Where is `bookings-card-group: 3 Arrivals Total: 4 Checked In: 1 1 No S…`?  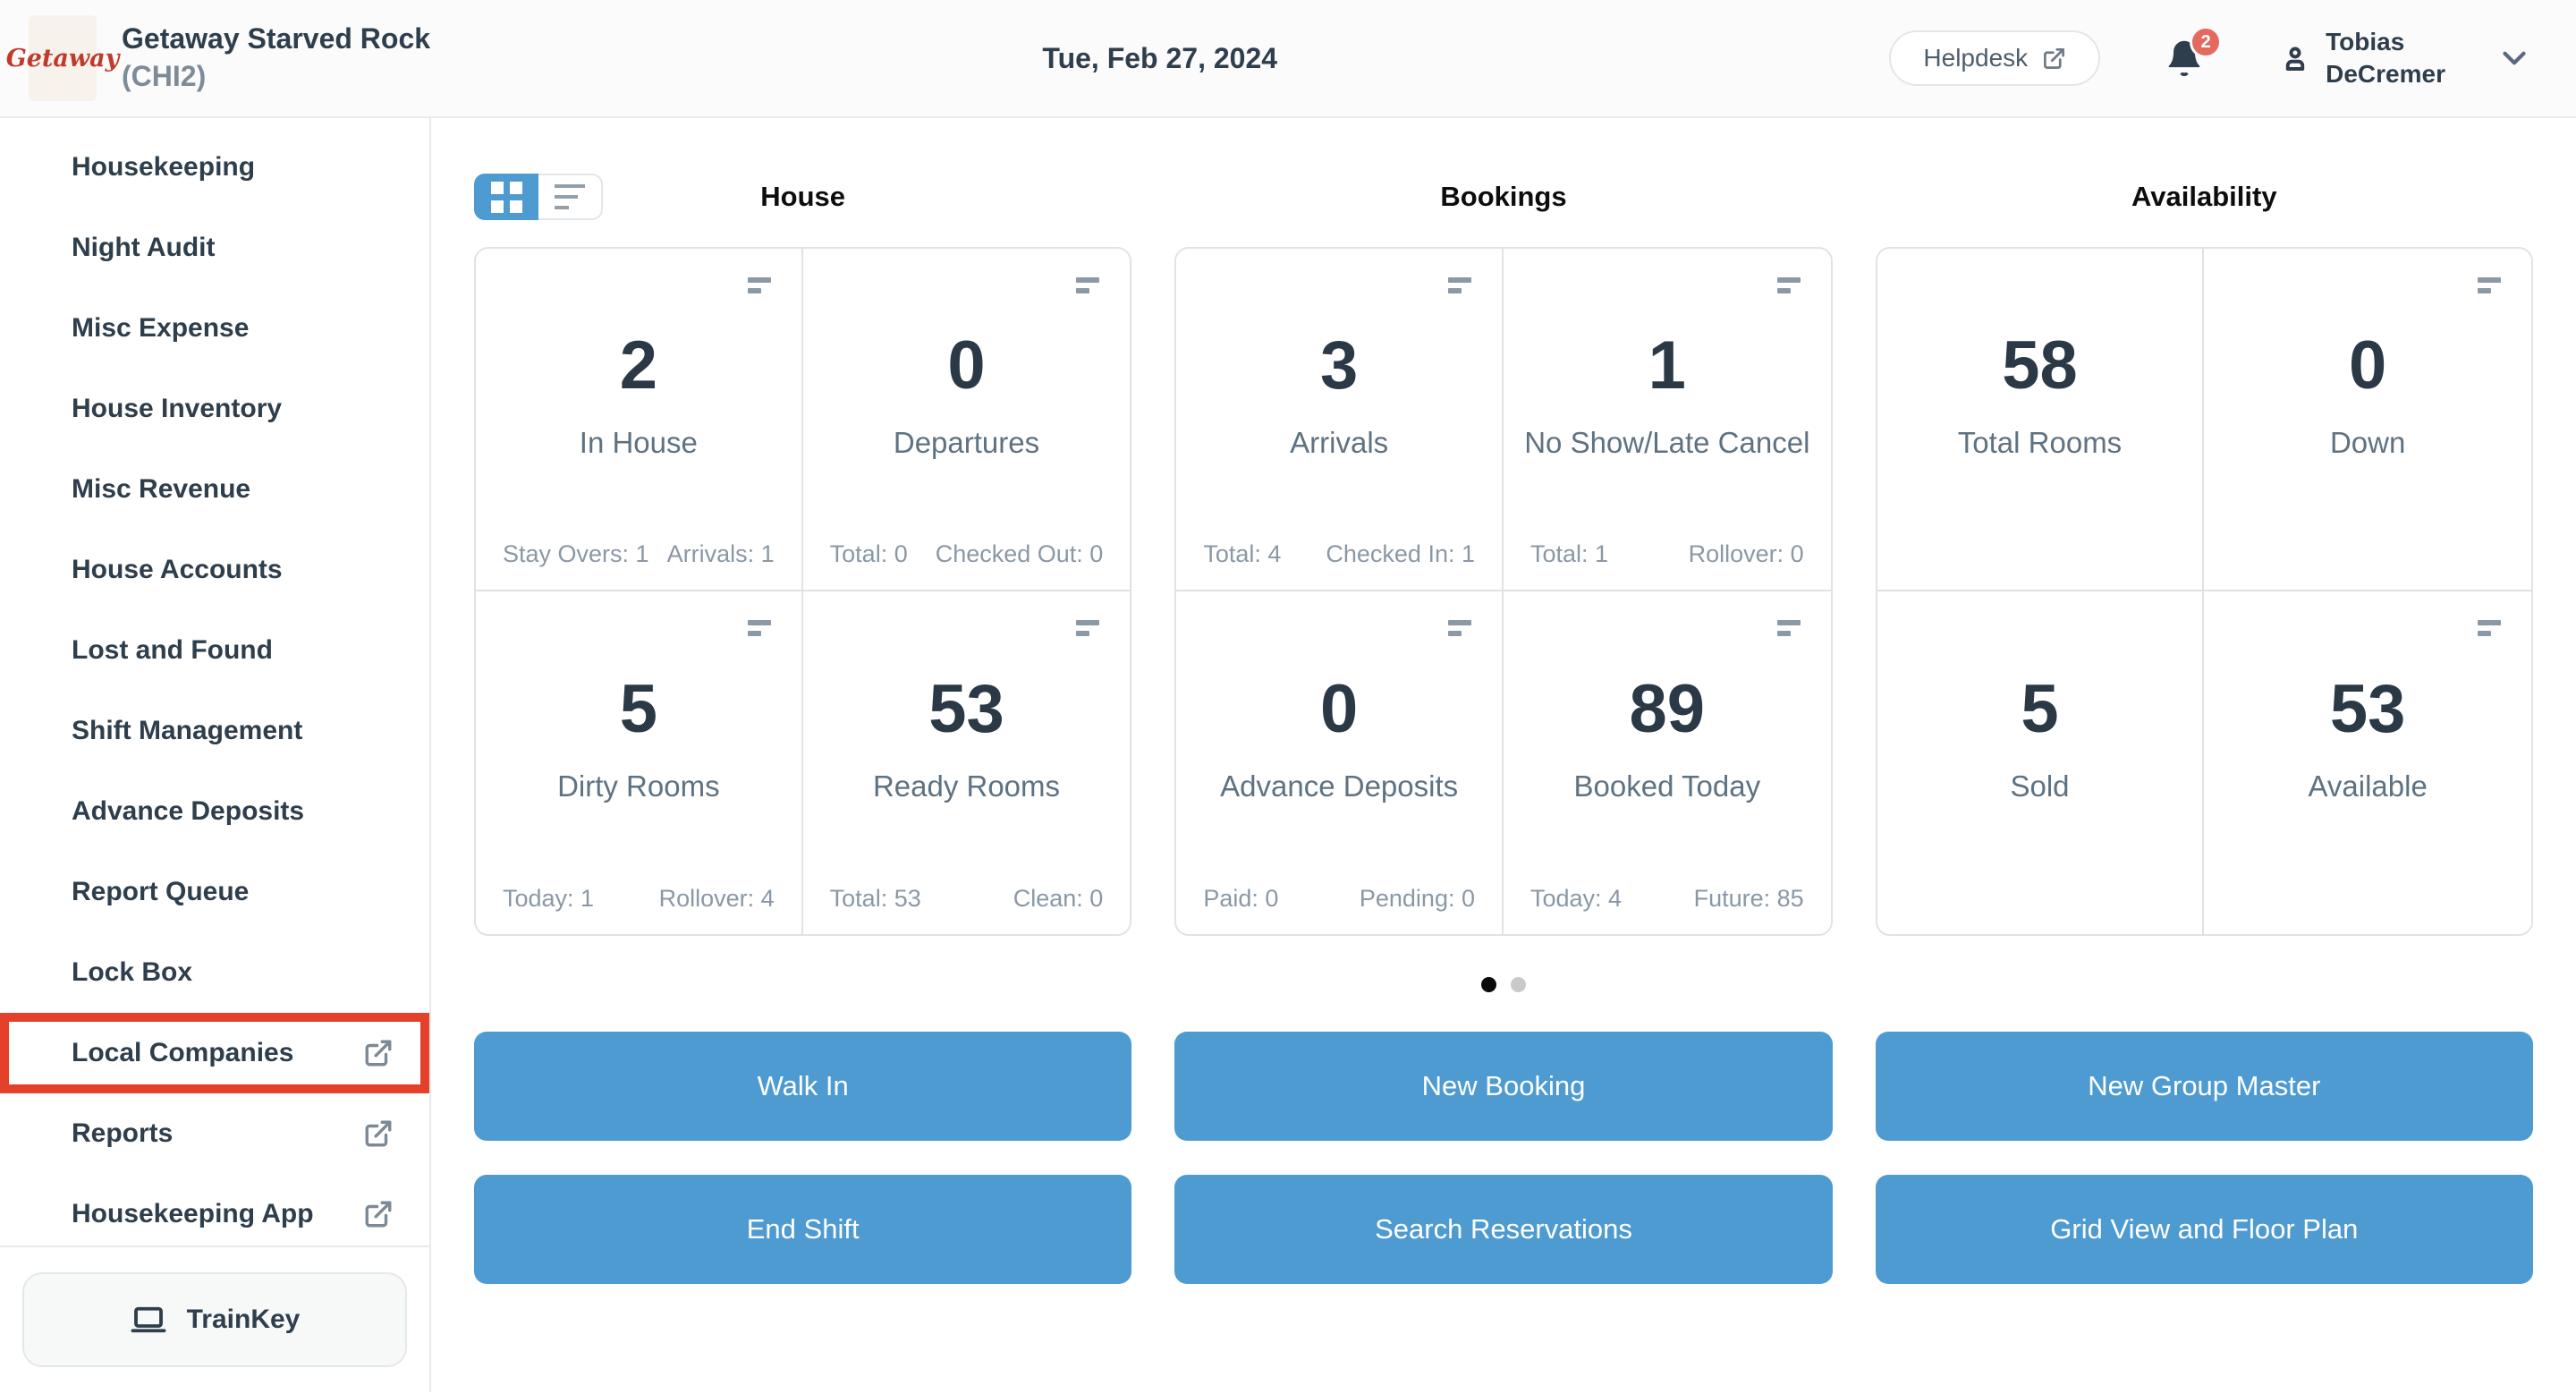 bookings-card-group: 3 Arrivals Total: 4 Checked In: 1 1 No S… is located at coordinates (1503, 591).